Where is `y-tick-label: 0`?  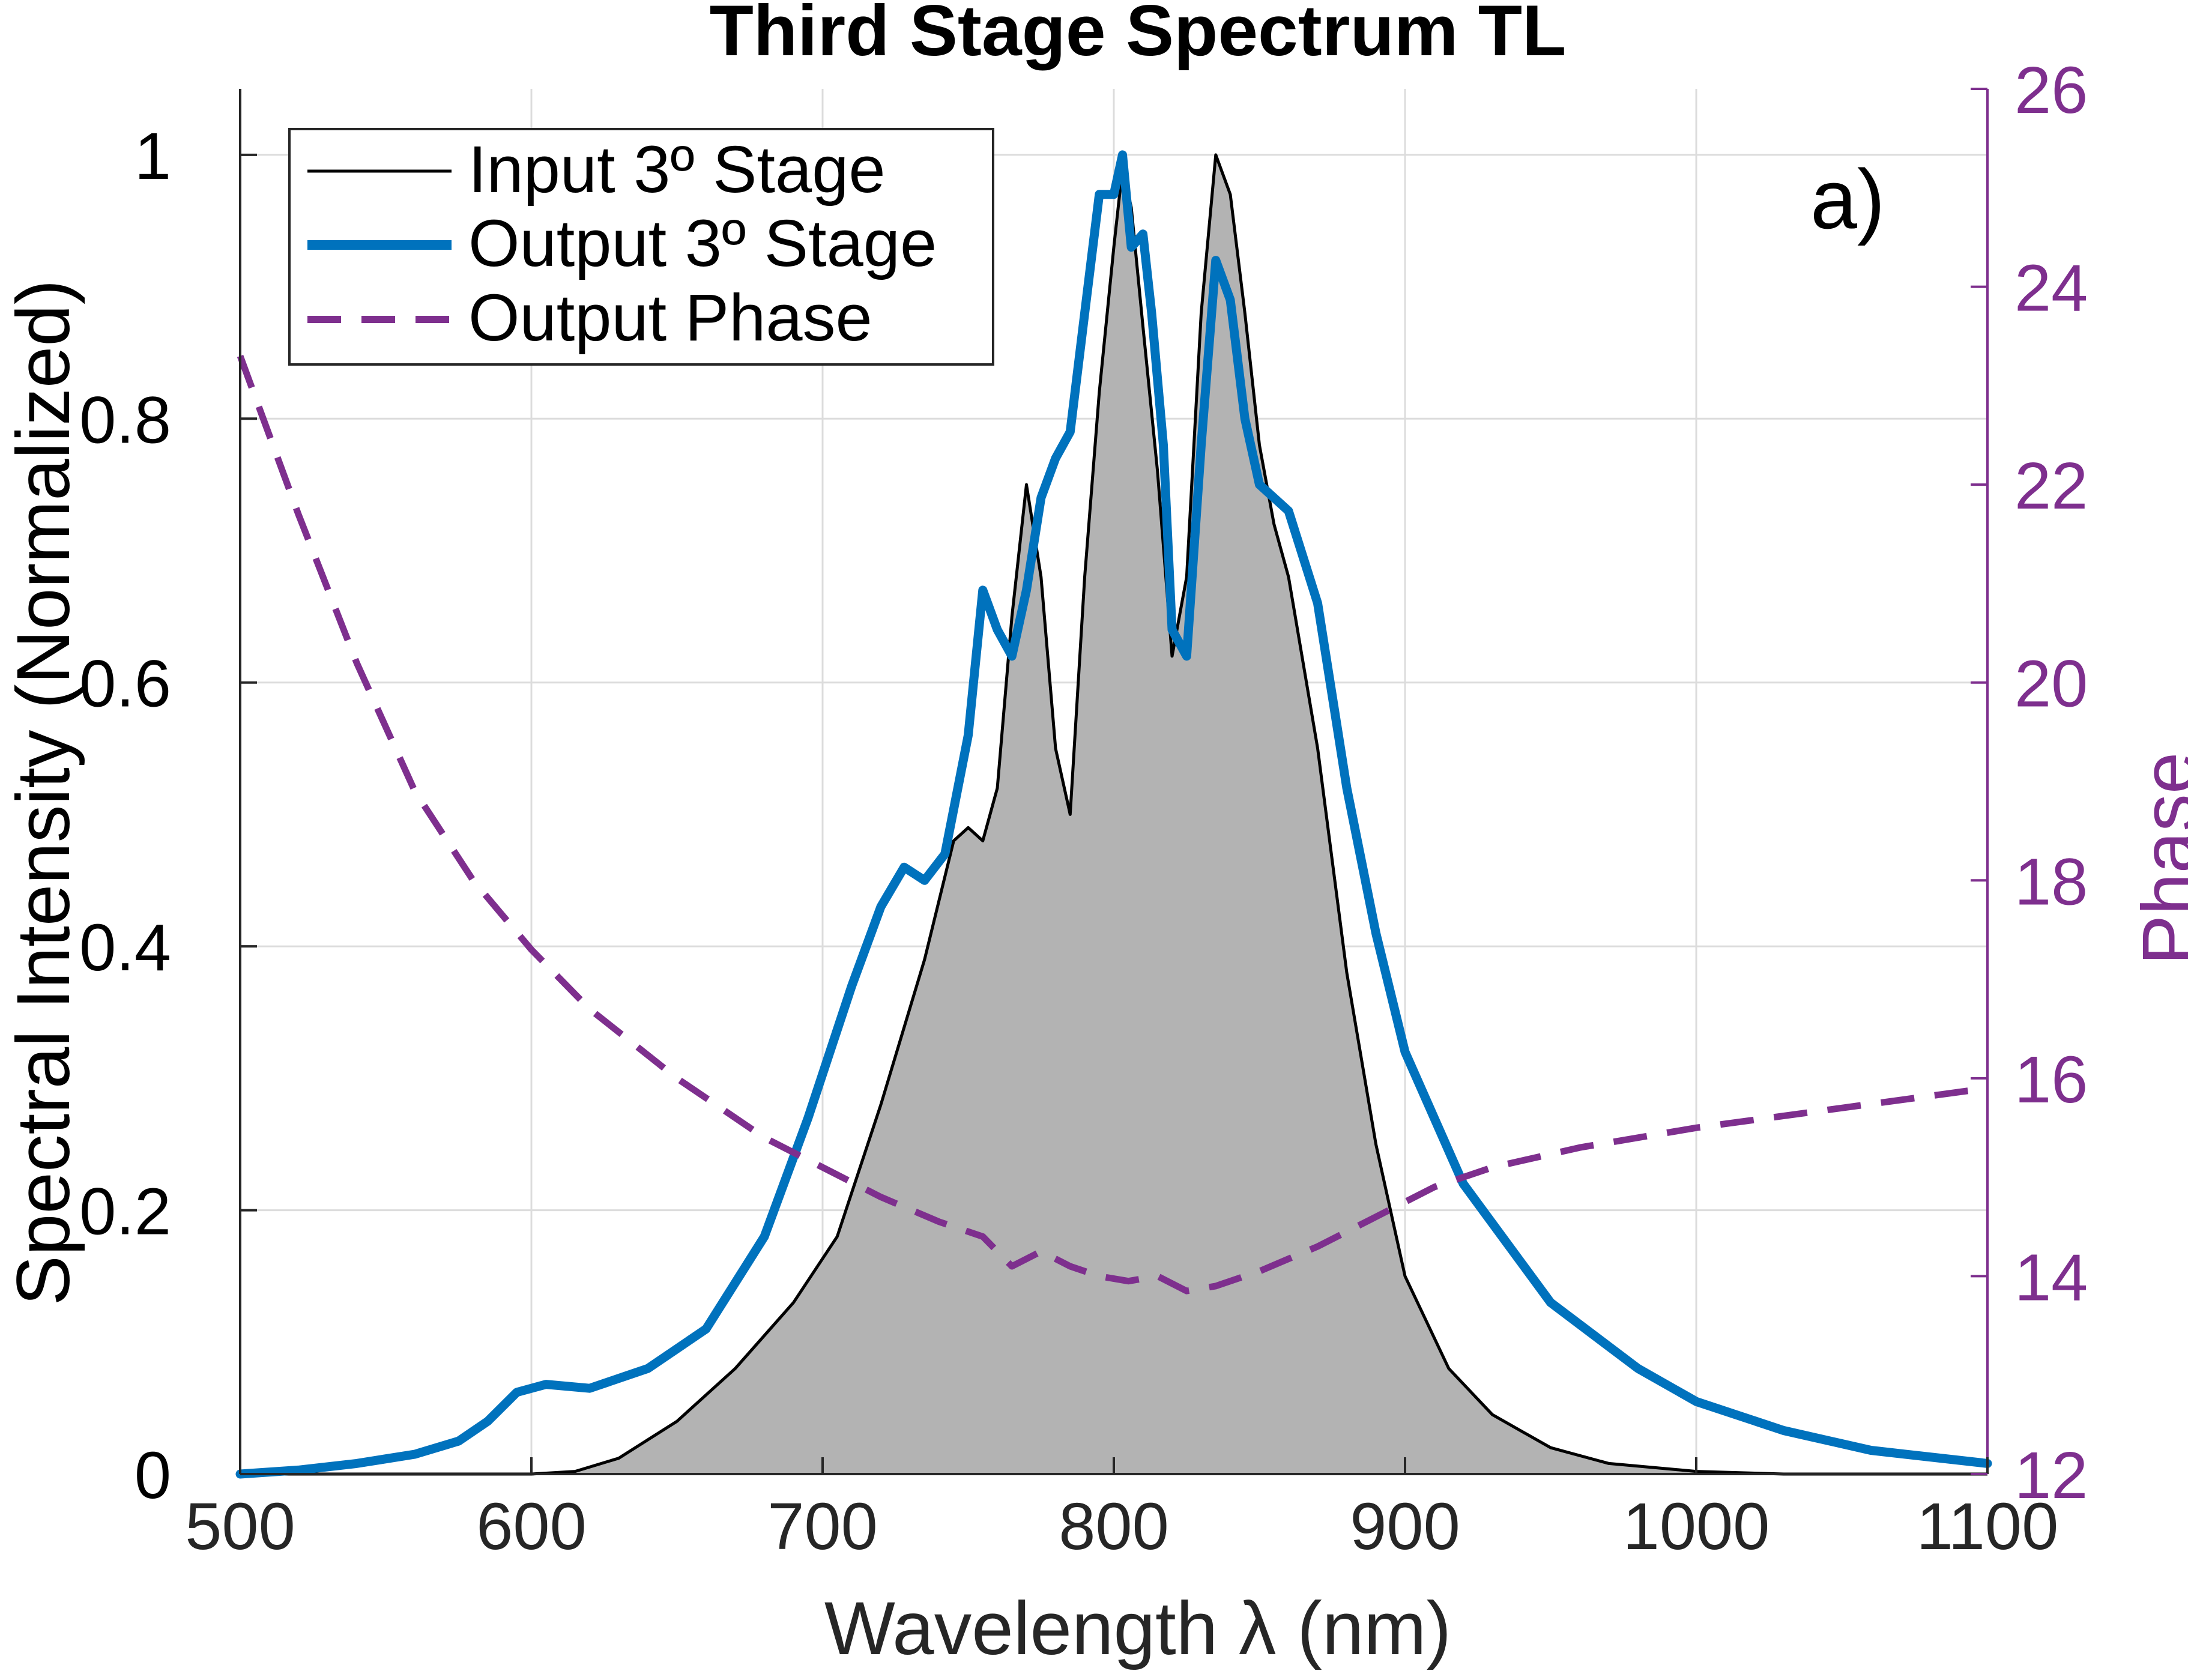
y-tick-label: 0 is located at coordinates (152, 1475).